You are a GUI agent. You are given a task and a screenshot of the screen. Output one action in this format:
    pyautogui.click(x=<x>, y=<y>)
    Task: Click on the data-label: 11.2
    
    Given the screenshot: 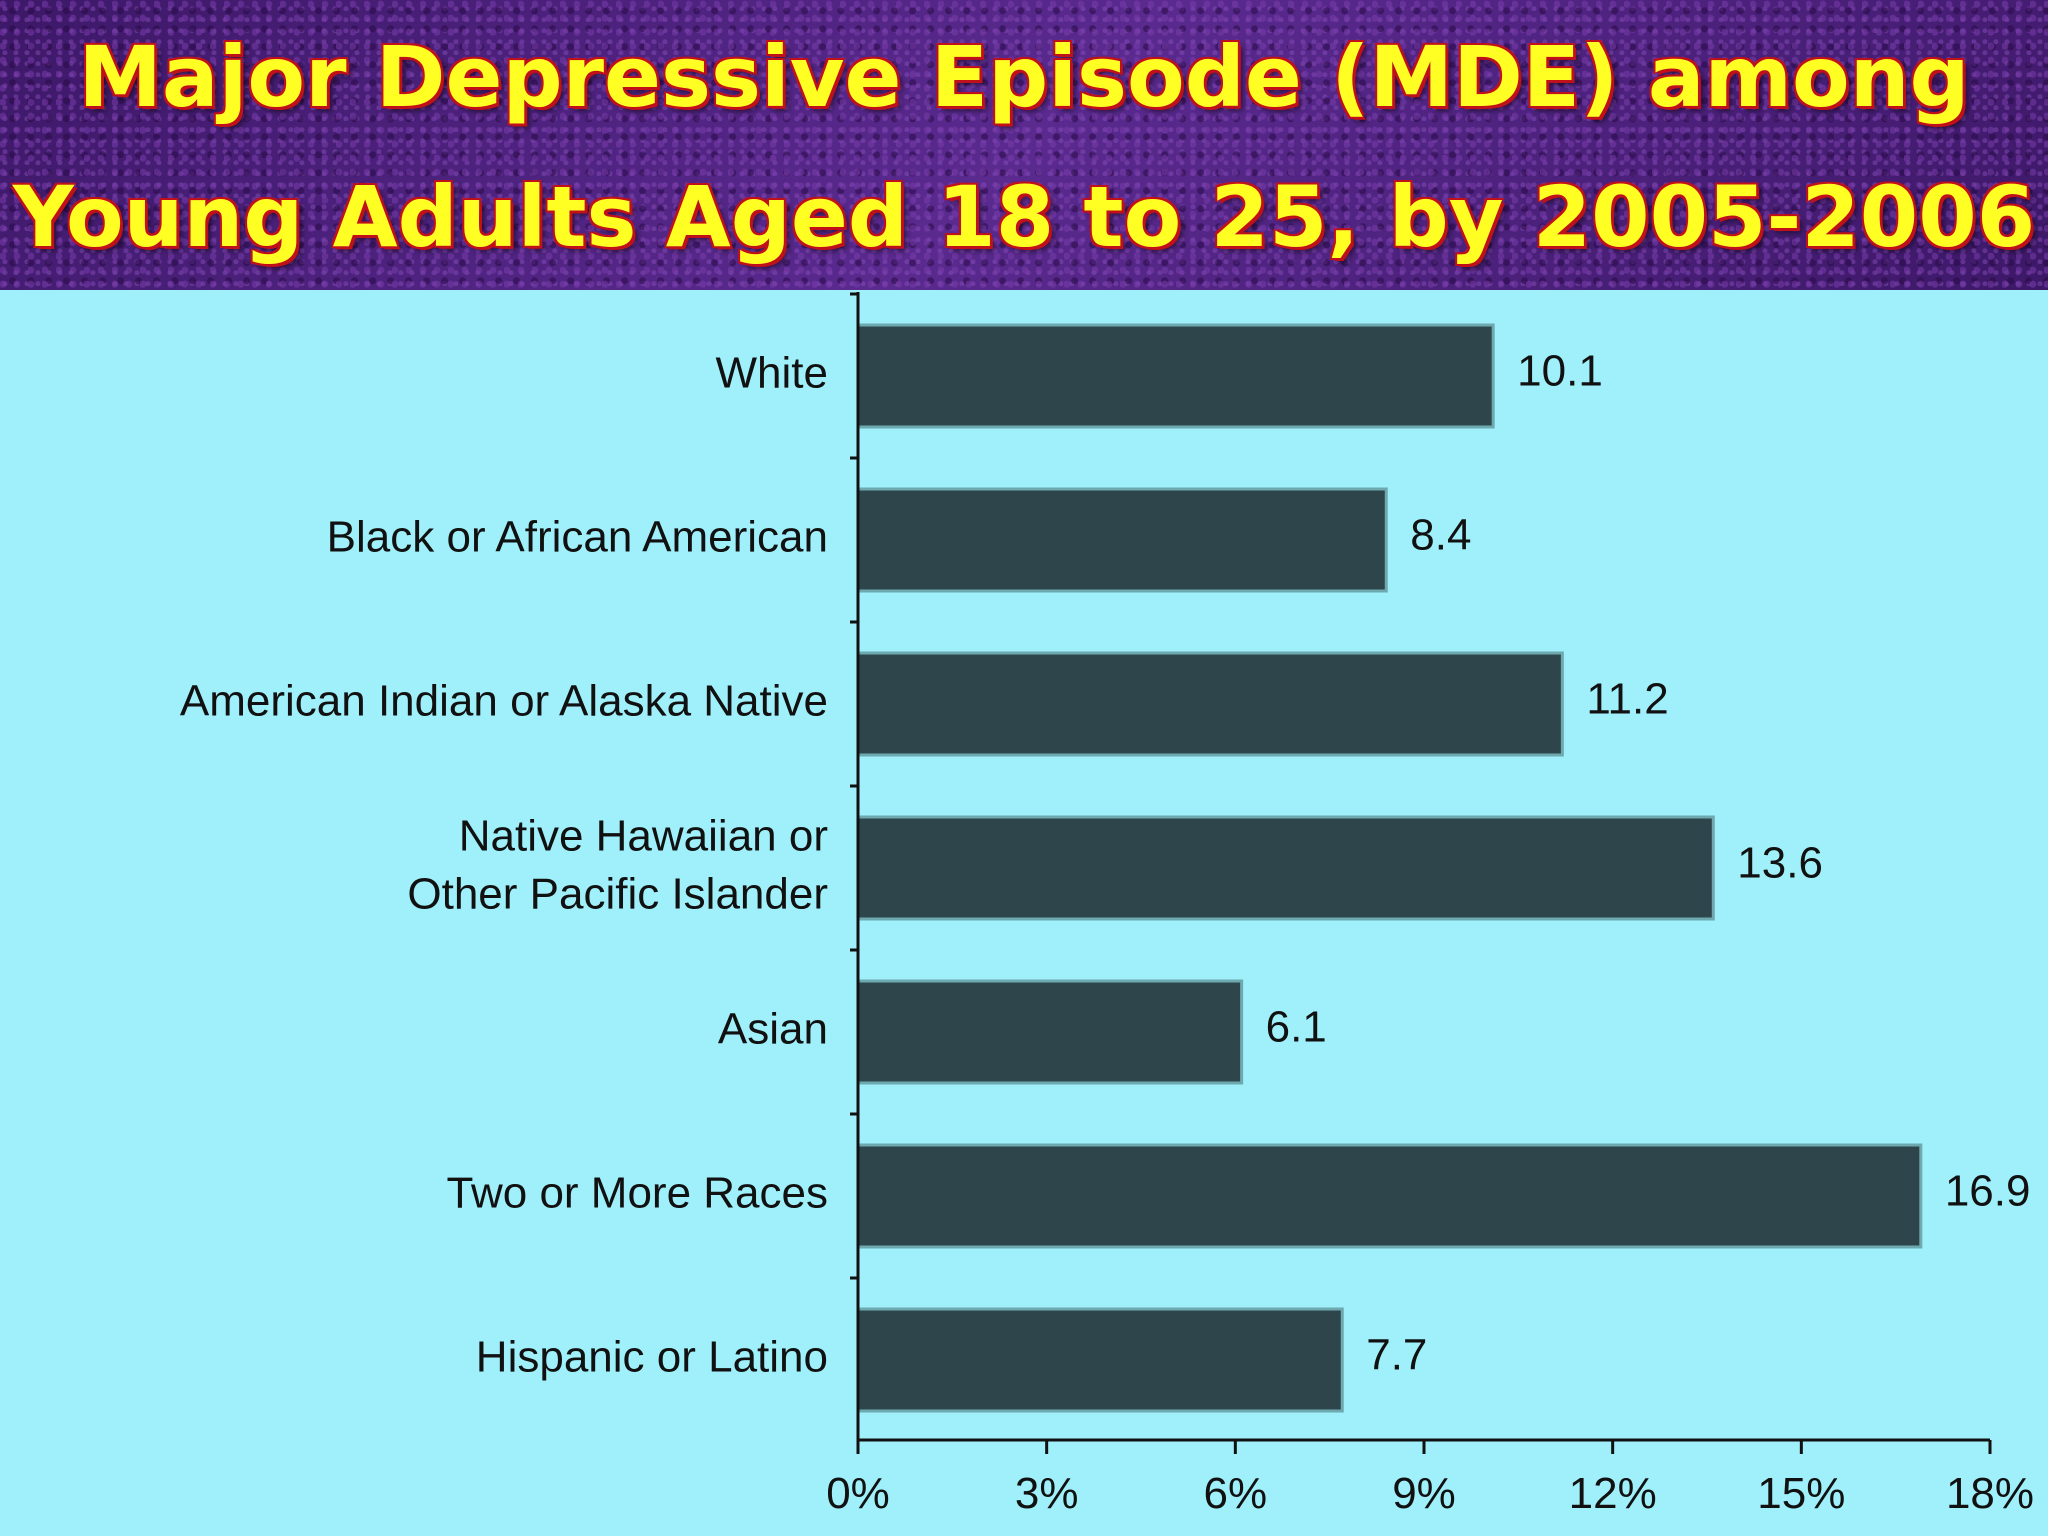 What is the action you would take?
    pyautogui.click(x=1627, y=699)
    